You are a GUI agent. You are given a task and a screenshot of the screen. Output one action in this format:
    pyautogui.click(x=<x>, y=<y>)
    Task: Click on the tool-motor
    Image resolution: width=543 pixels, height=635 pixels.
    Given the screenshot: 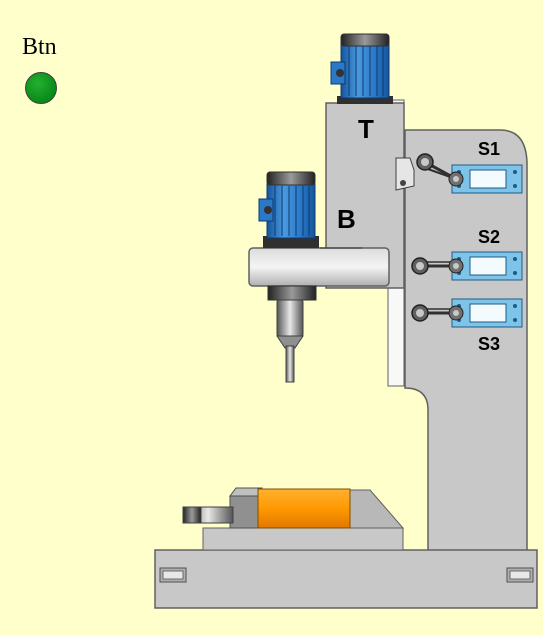 What is the action you would take?
    pyautogui.click(x=365, y=71)
    